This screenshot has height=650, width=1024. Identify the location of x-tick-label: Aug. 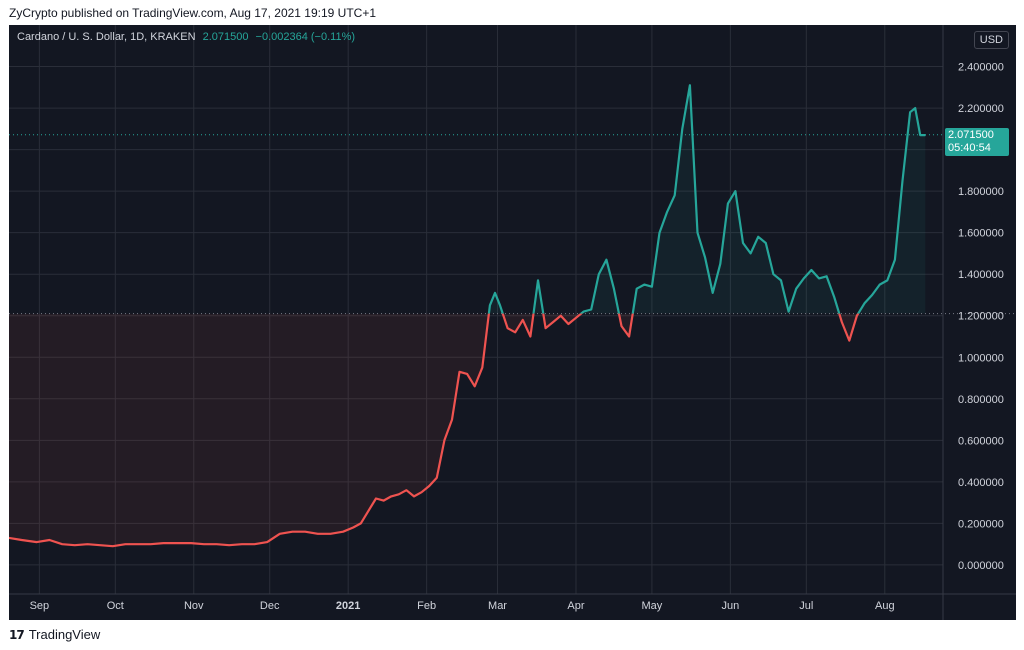
(885, 606).